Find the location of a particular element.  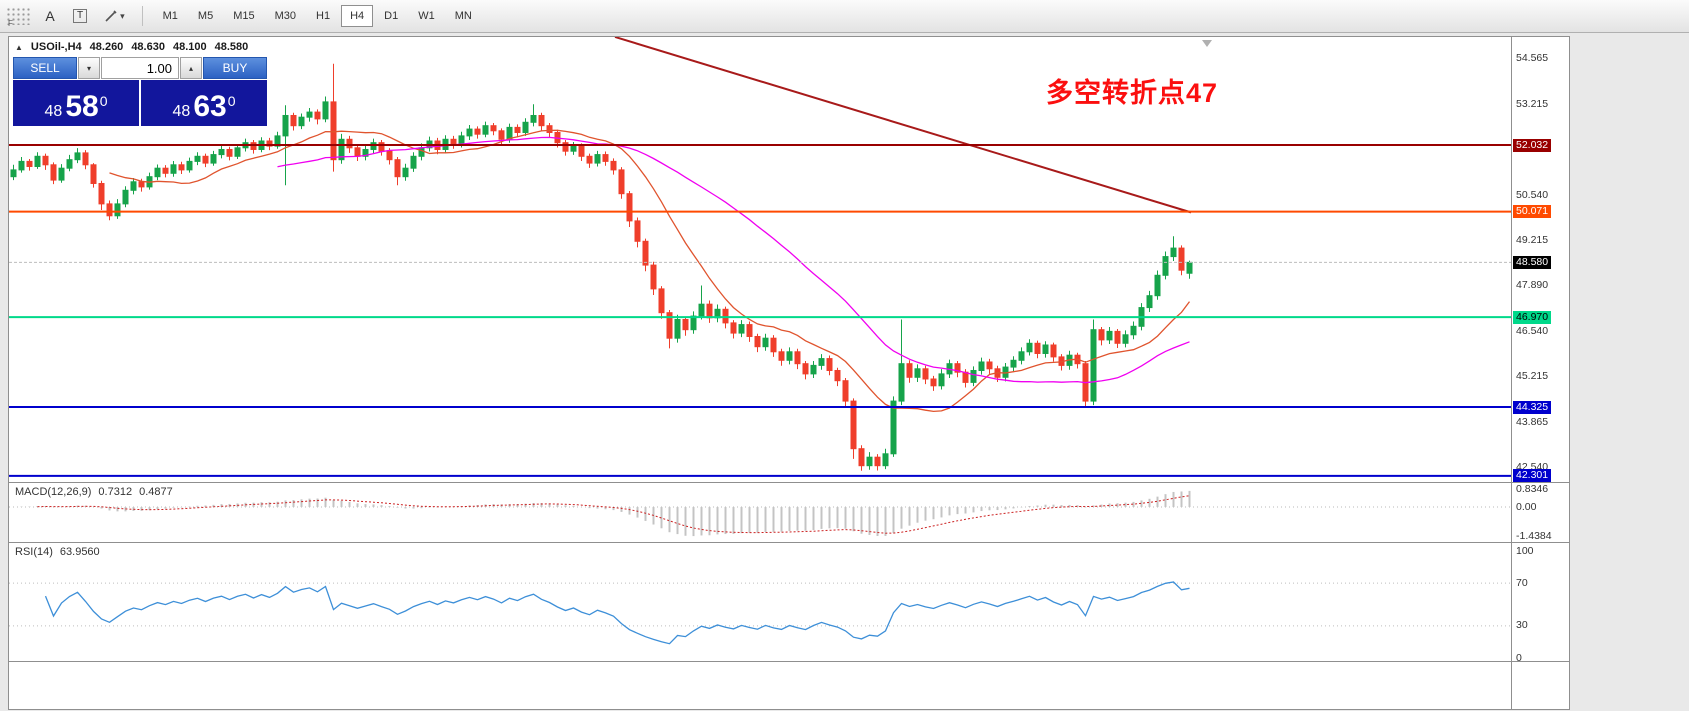

macd-axis-label: -1.4384 is located at coordinates (1534, 535).